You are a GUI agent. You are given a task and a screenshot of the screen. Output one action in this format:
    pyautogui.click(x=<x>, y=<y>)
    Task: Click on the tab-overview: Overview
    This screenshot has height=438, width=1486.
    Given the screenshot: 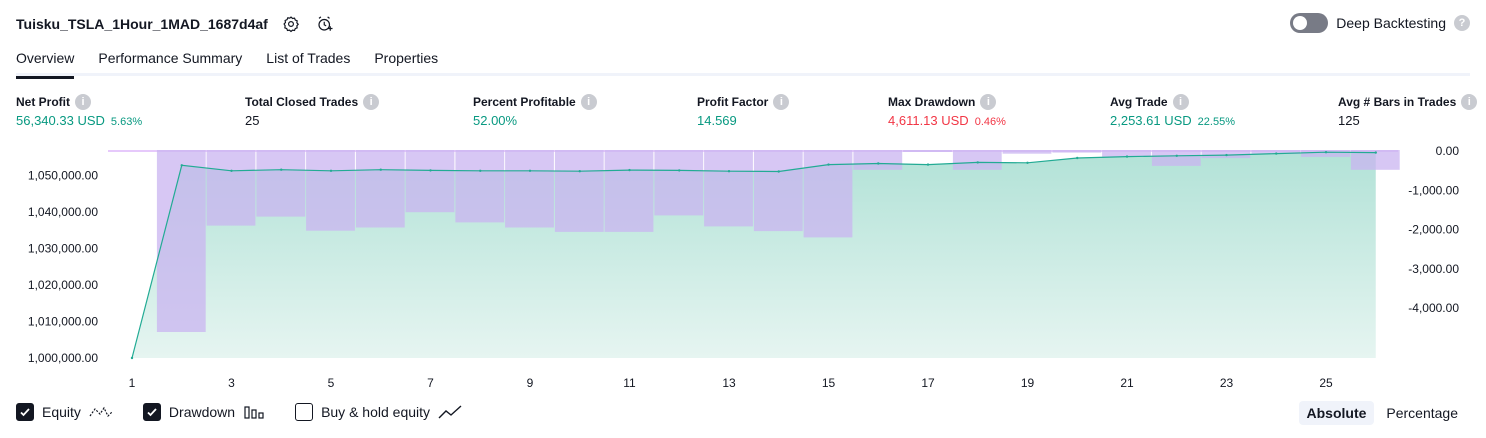 What is the action you would take?
    pyautogui.click(x=45, y=61)
    